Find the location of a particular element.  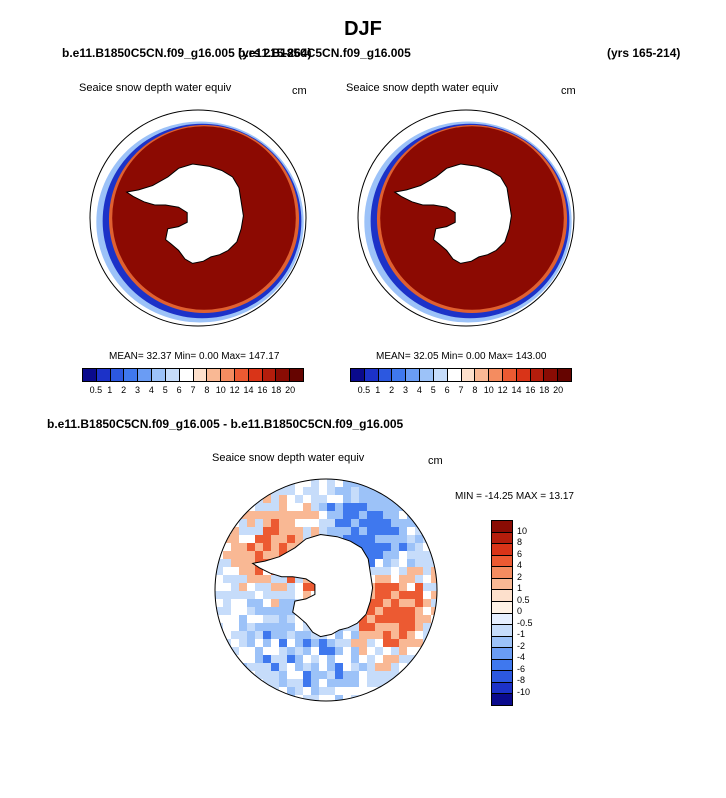

diff-stats: MIN = -14.25 MAX = 13.17 is located at coordinates (514, 496).